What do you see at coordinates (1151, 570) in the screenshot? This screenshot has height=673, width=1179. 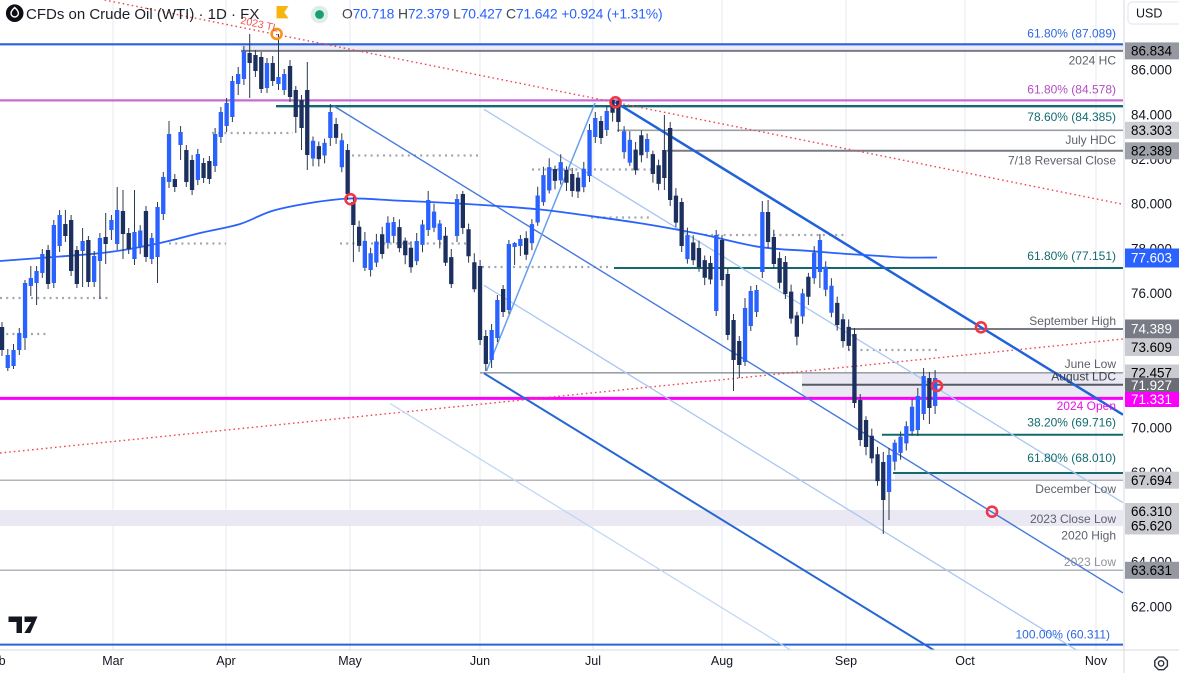 I see `svg-text: 63.631` at bounding box center [1151, 570].